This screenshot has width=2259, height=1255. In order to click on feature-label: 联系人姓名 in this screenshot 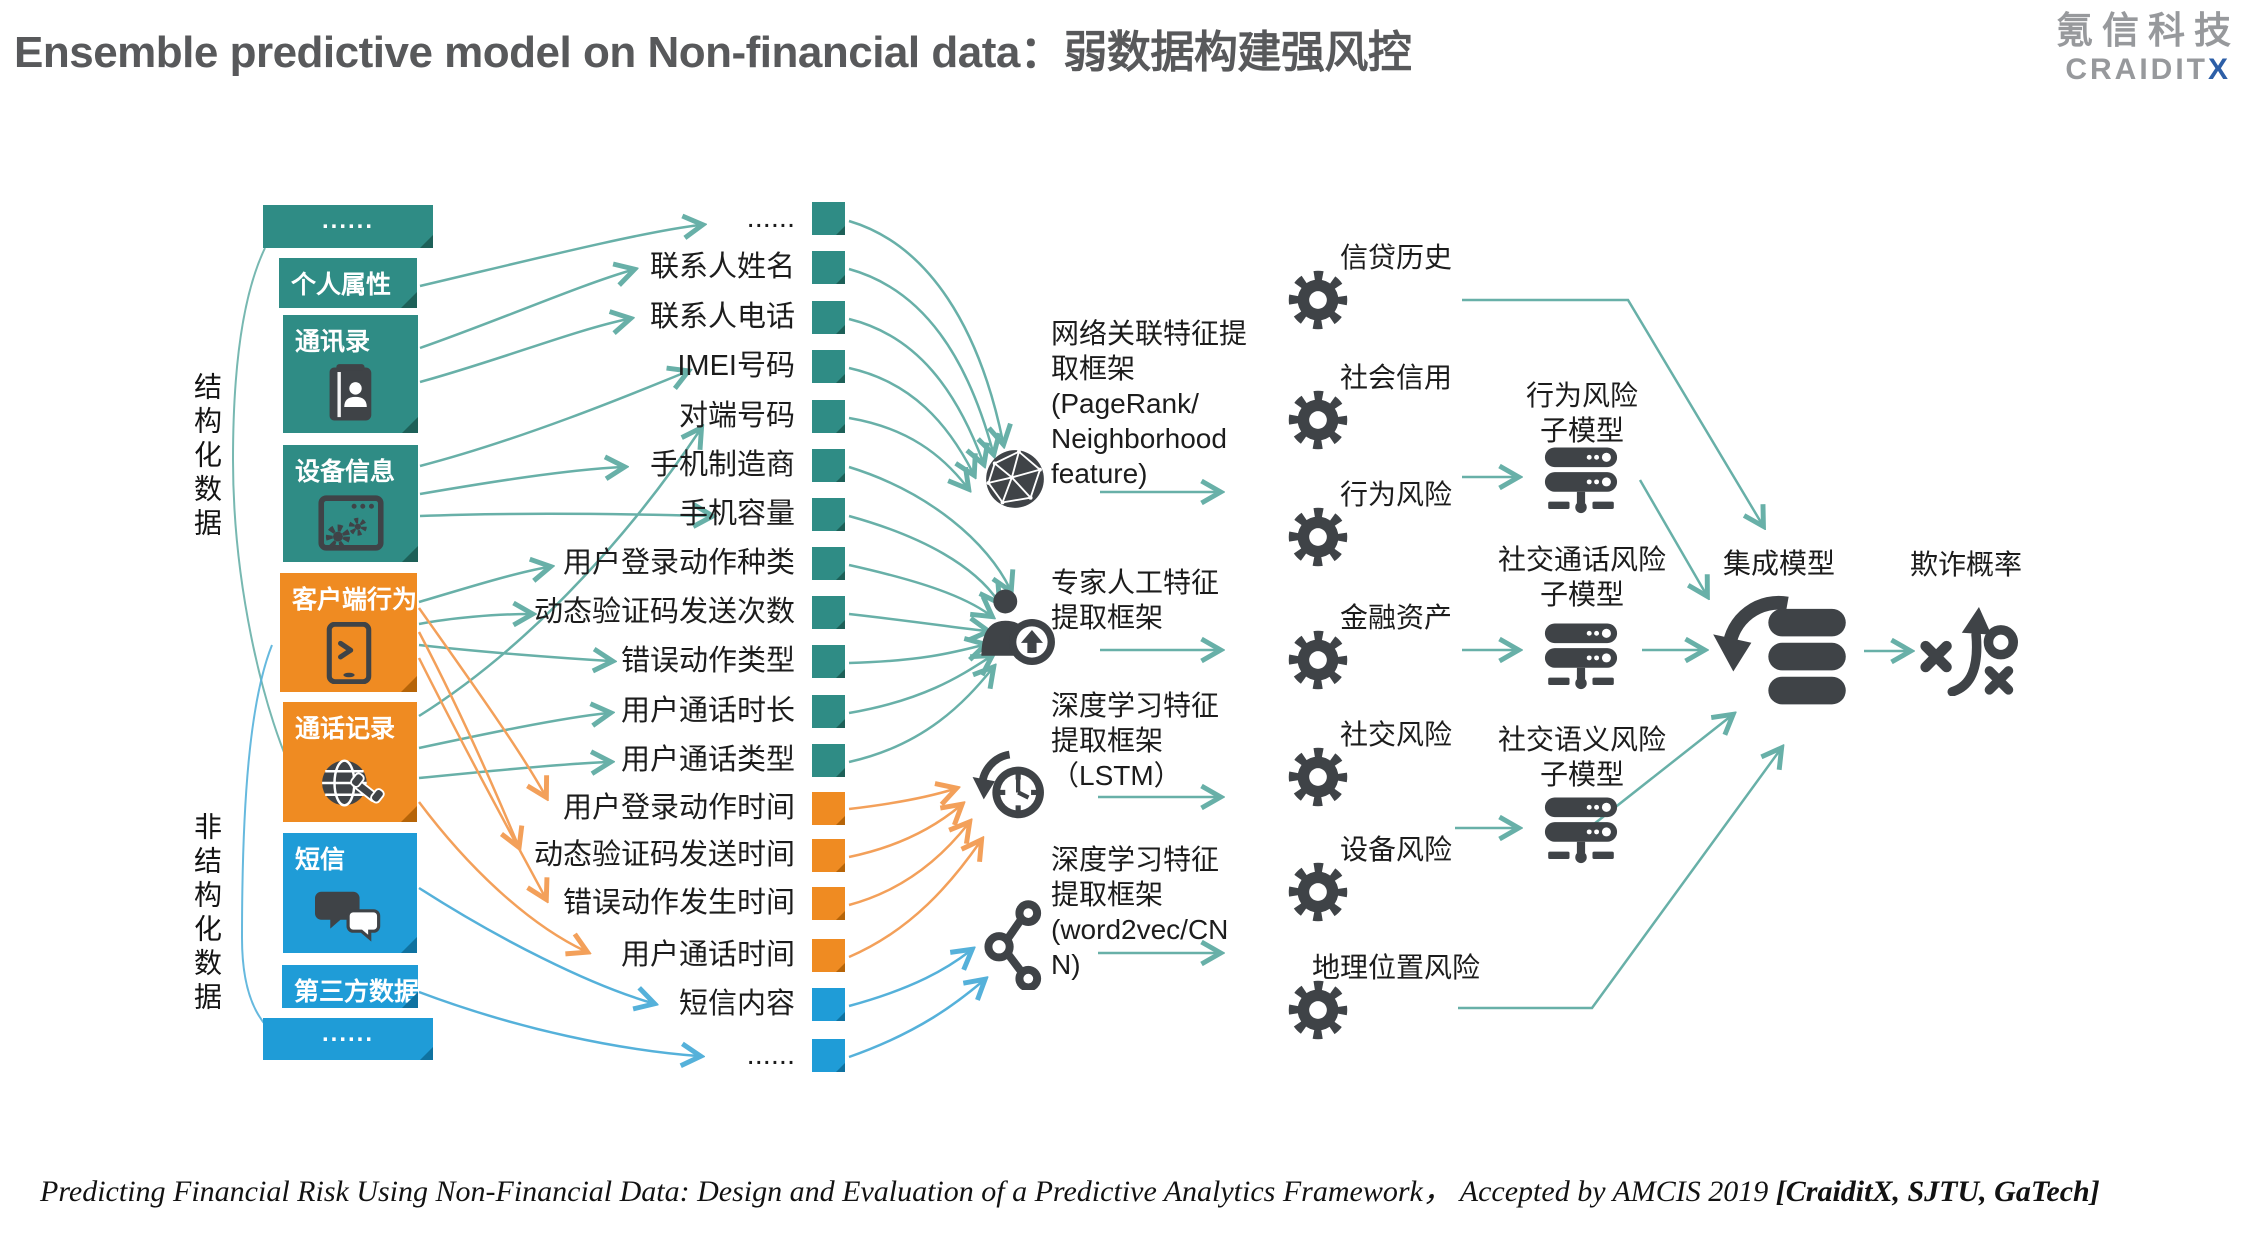, I will do `click(722, 267)`.